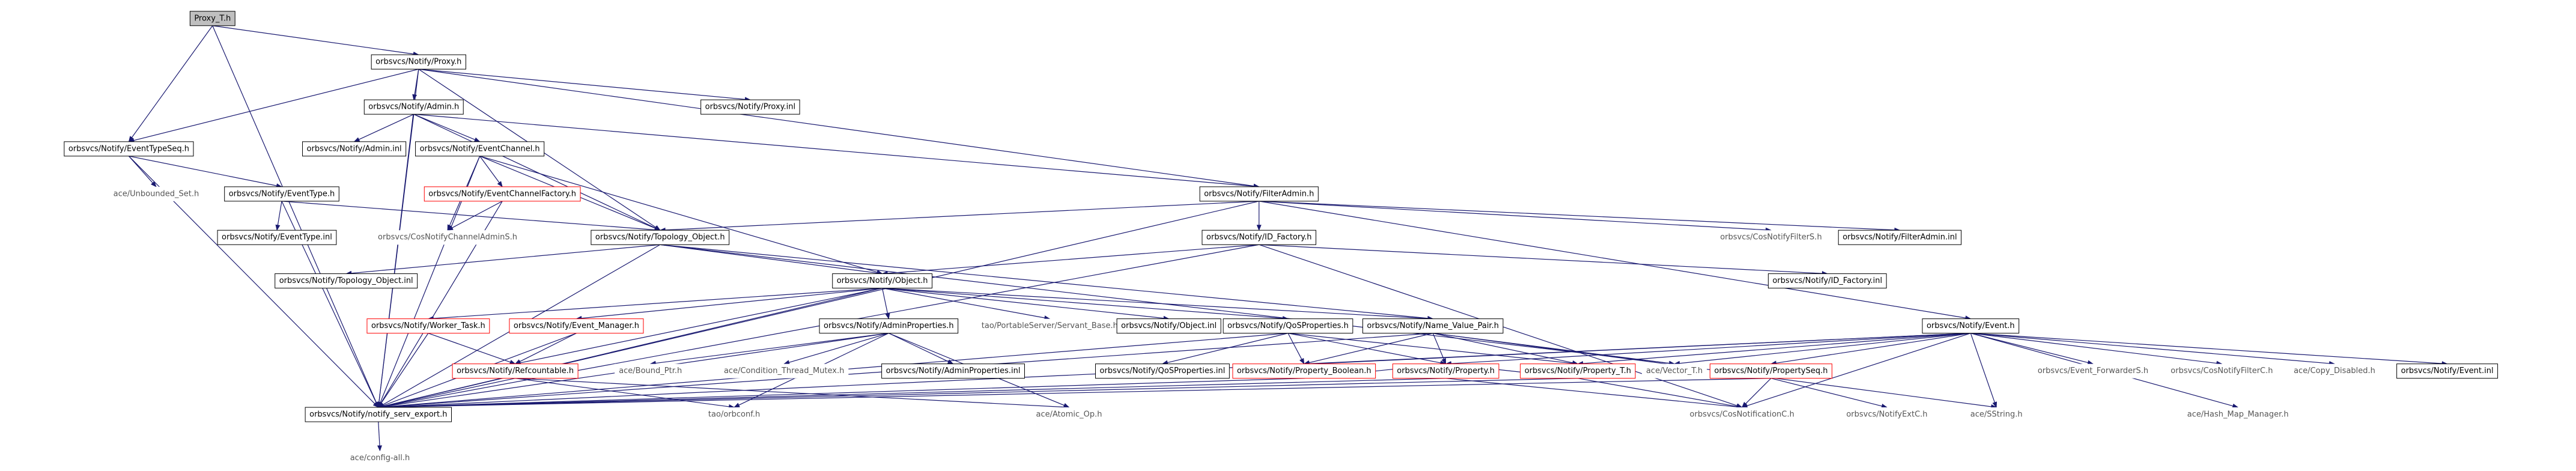 This screenshot has width=2576, height=471. I want to click on node-label: orbsvcs/NotifyExtC.h, so click(1886, 414).